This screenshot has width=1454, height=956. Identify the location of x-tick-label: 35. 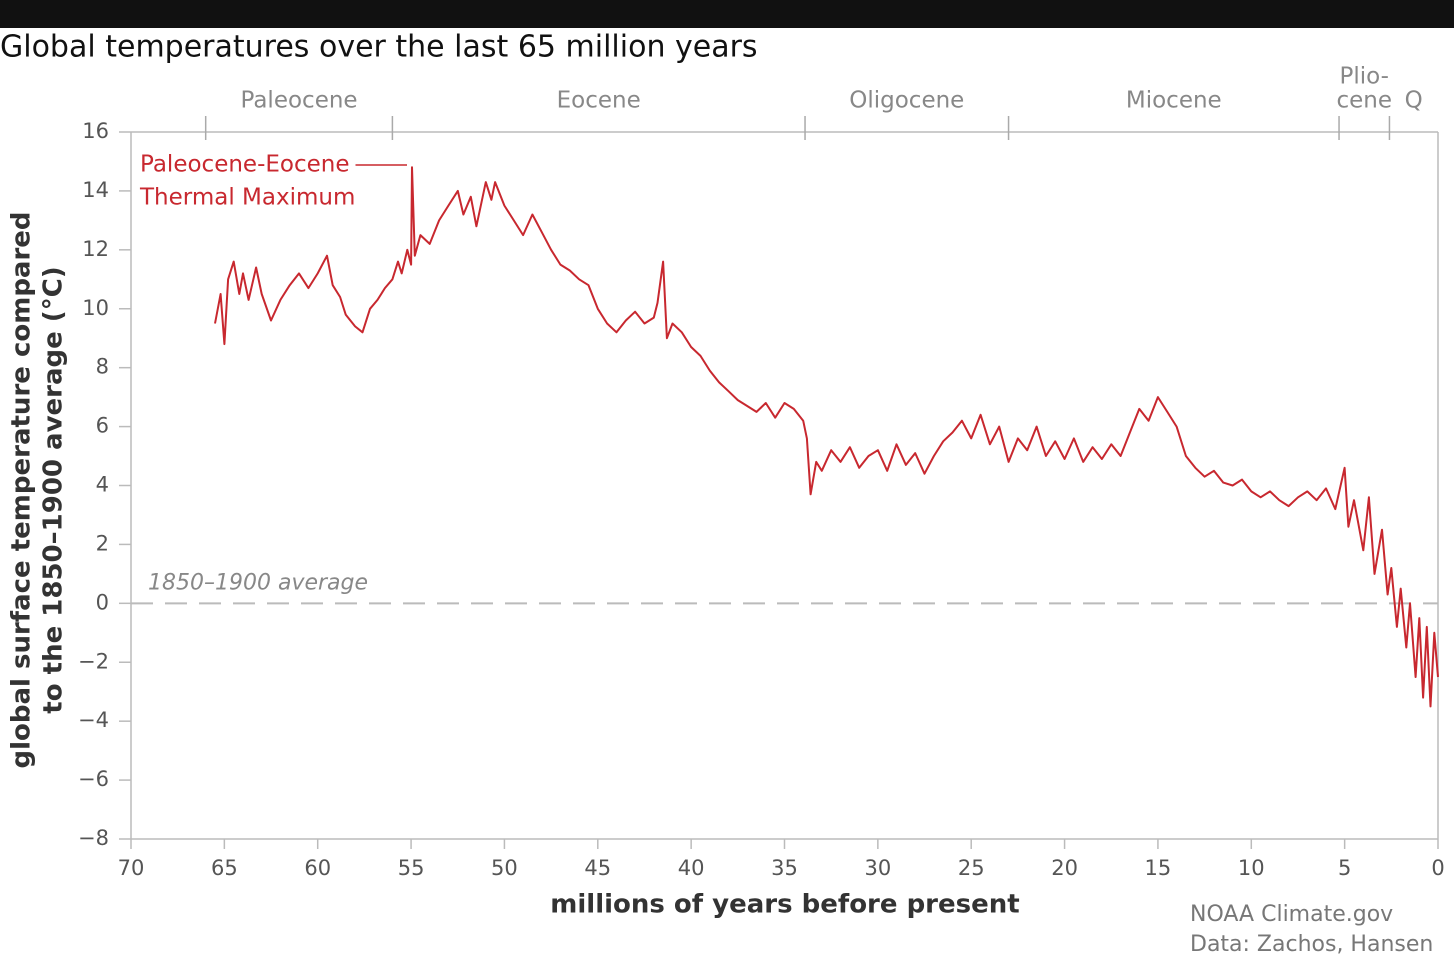
(784, 868).